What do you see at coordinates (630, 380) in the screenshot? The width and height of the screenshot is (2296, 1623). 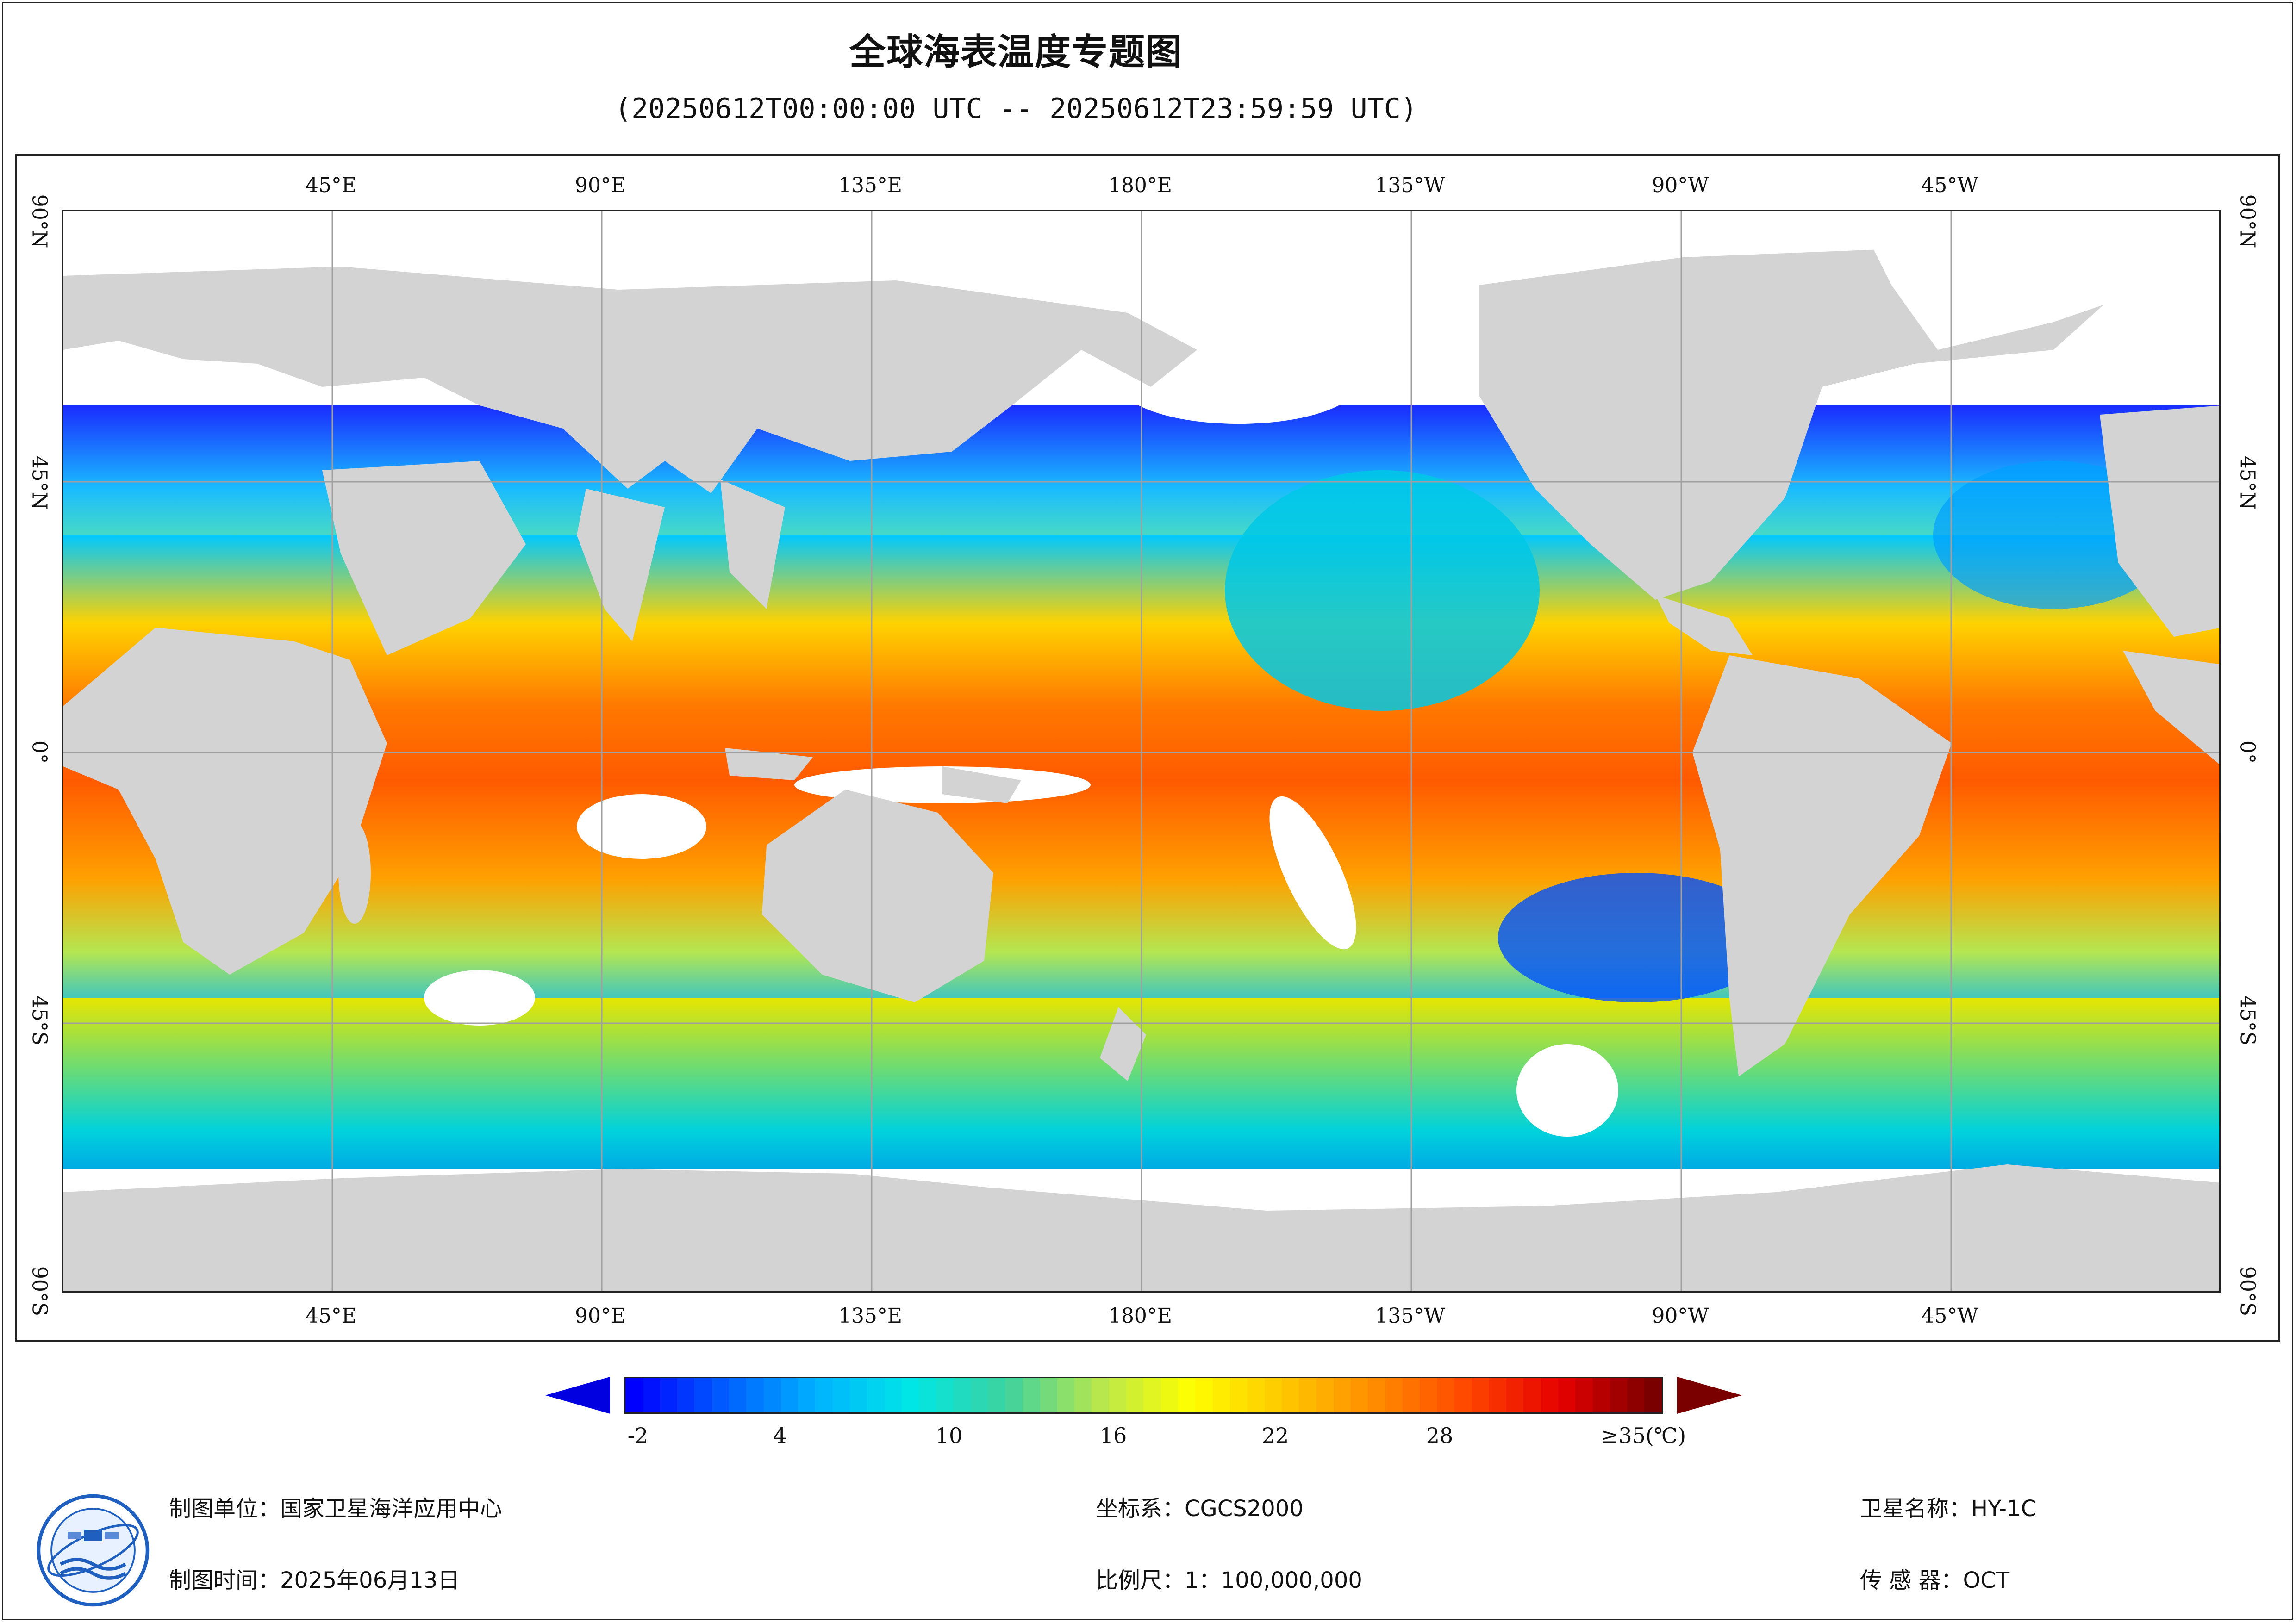 I see `land-eurasia` at bounding box center [630, 380].